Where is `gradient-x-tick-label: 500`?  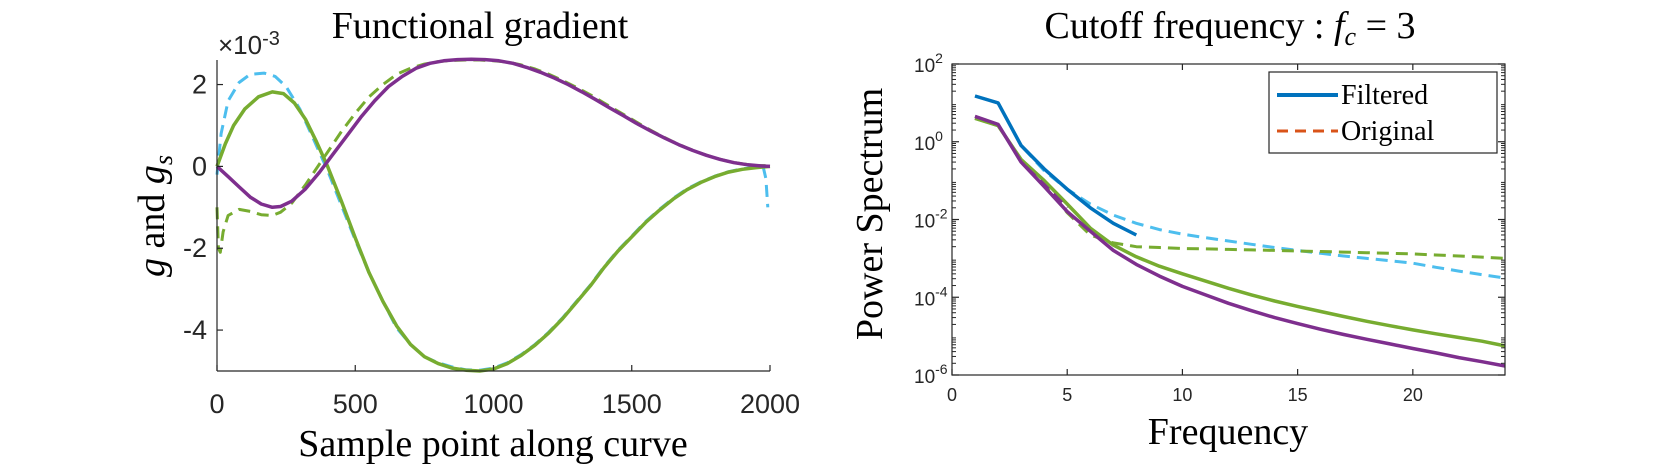
gradient-x-tick-label: 500 is located at coordinates (355, 404).